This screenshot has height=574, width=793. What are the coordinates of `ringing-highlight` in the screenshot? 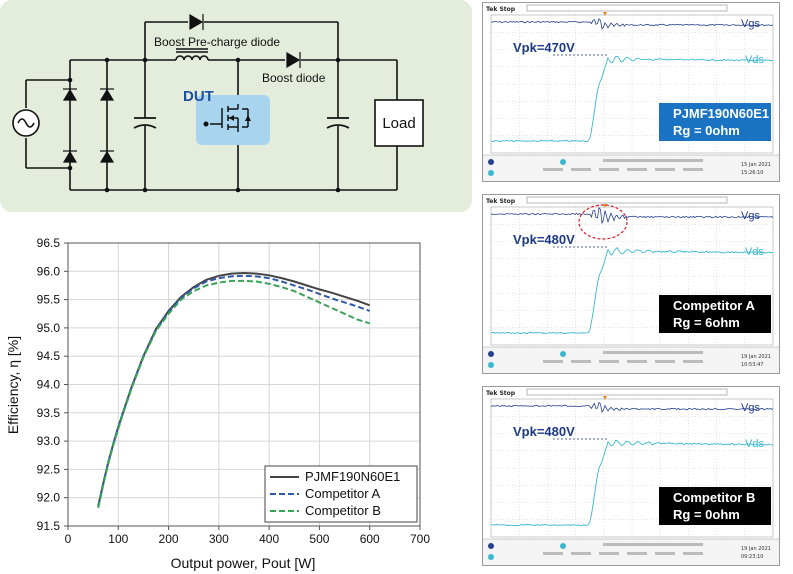 It's located at (603, 222).